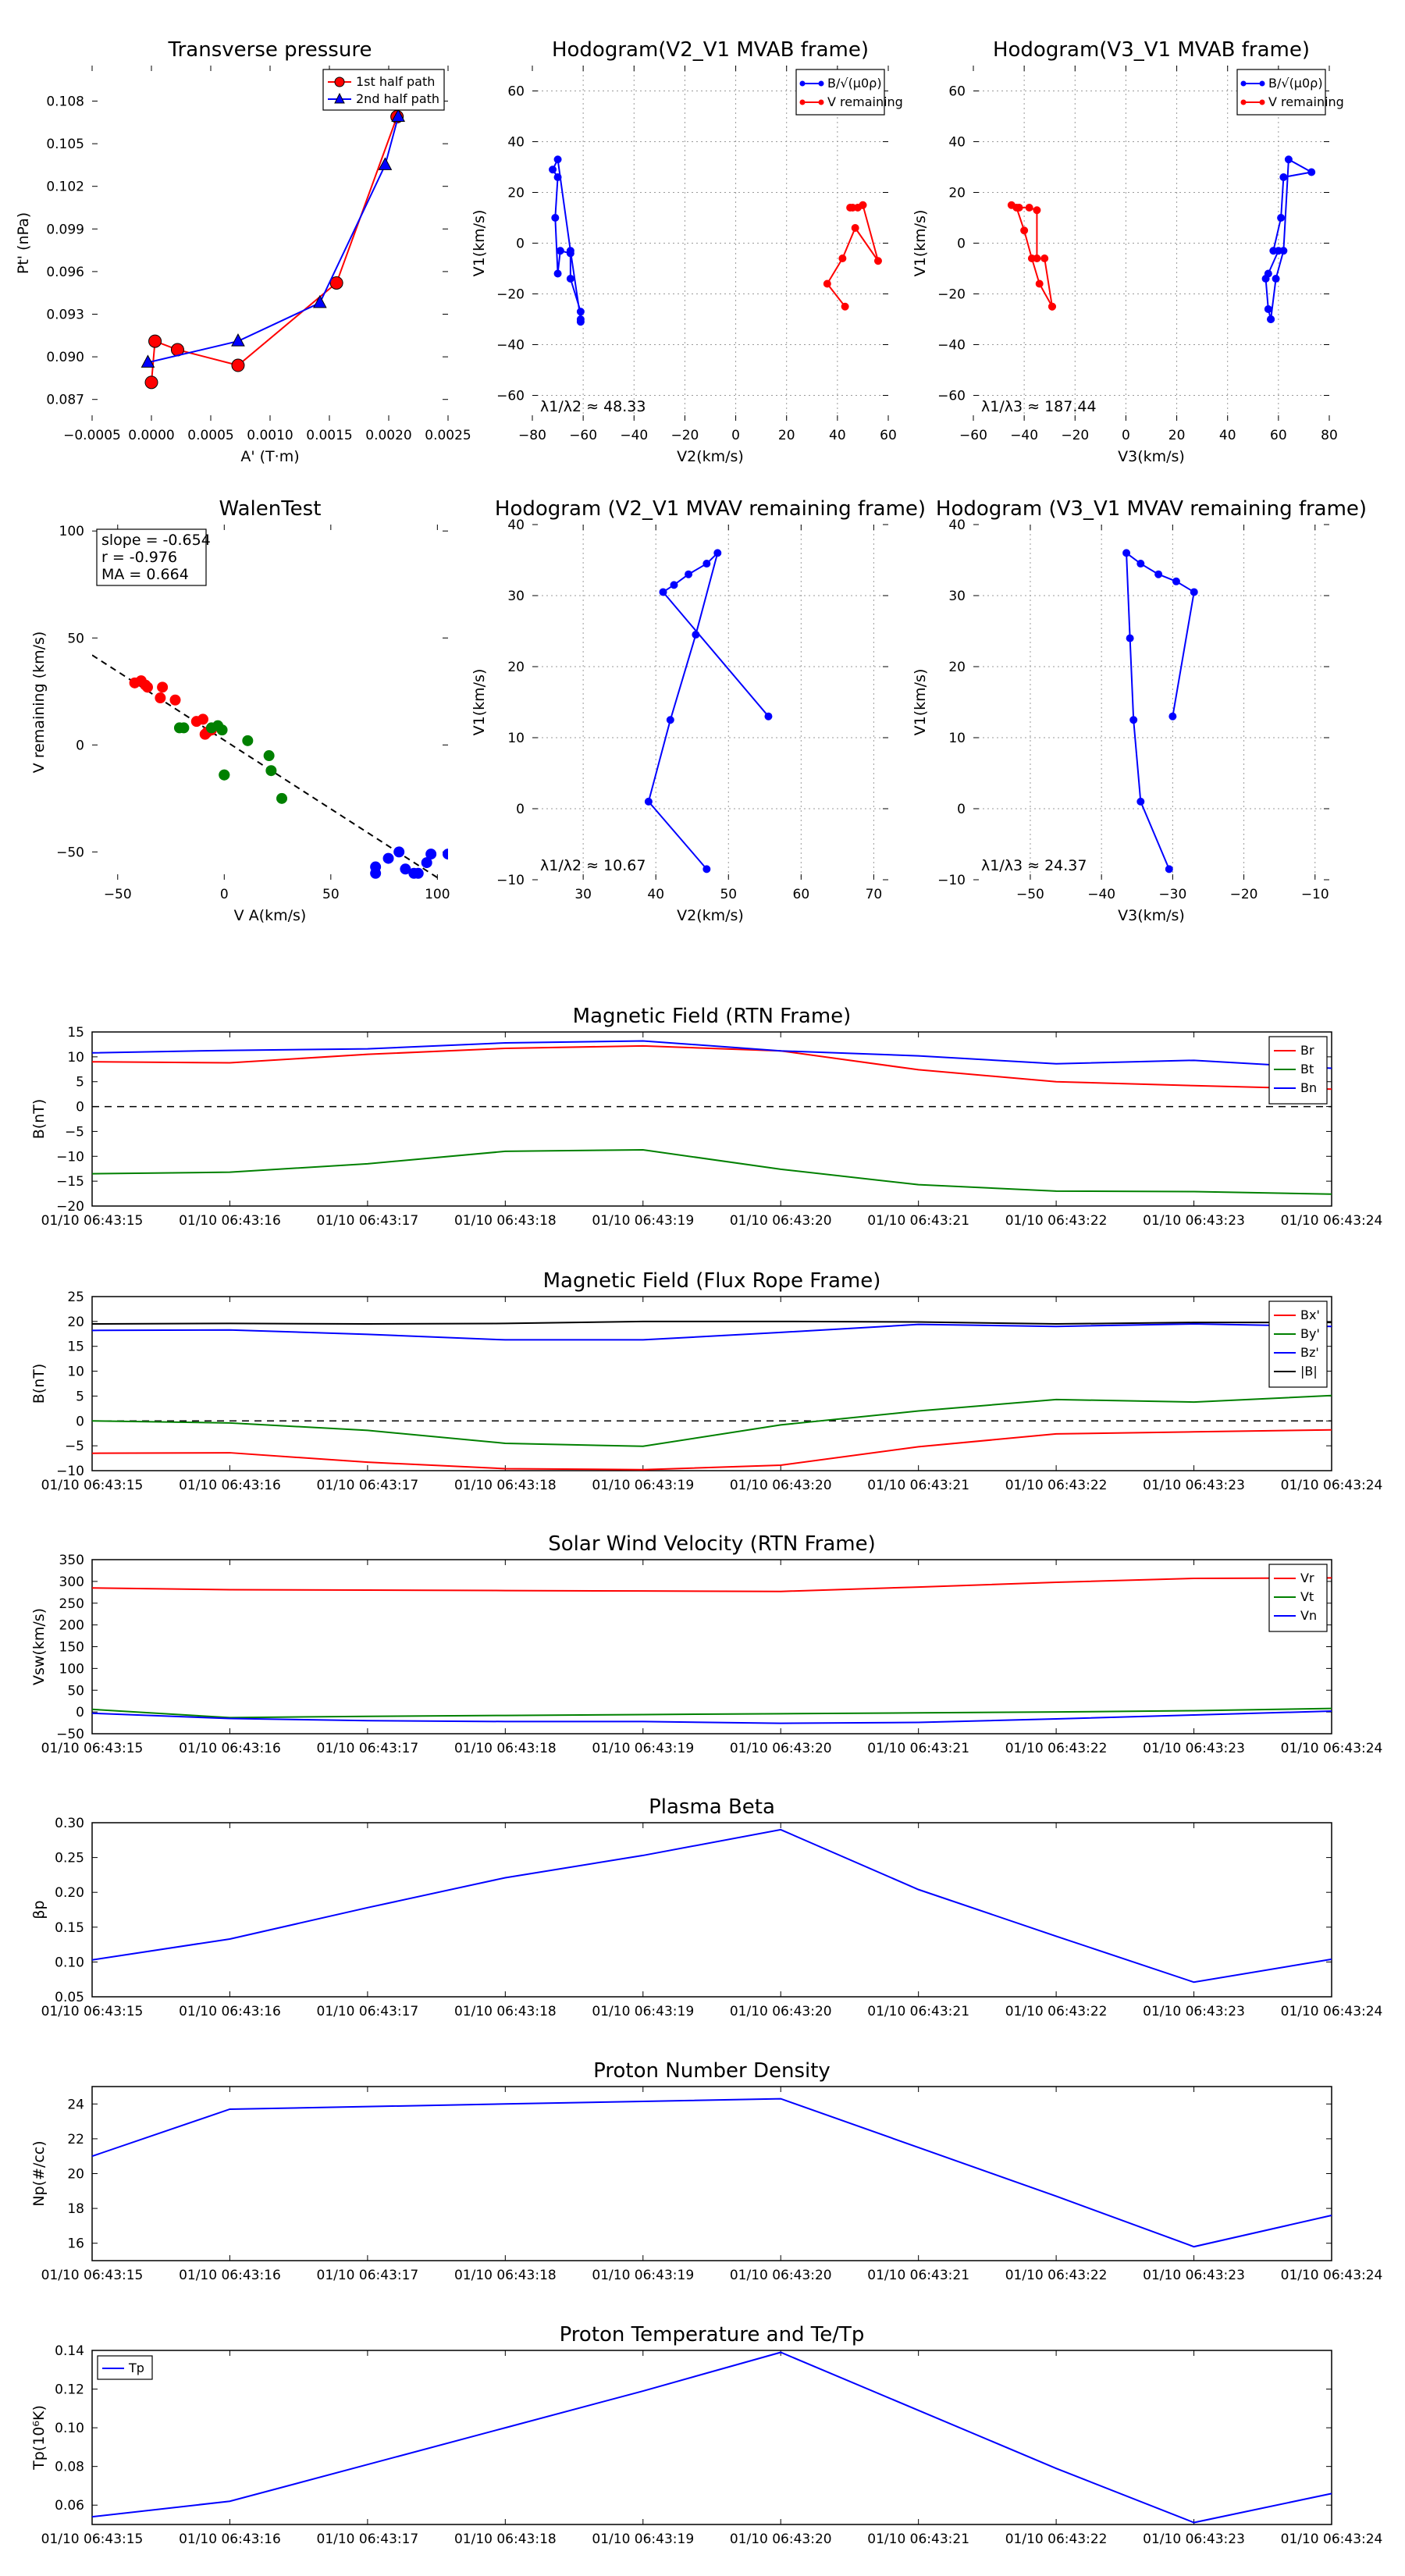 Image resolution: width=1405 pixels, height=2576 pixels. What do you see at coordinates (712, 1332) in the screenshot?
I see `series-line-Bz'` at bounding box center [712, 1332].